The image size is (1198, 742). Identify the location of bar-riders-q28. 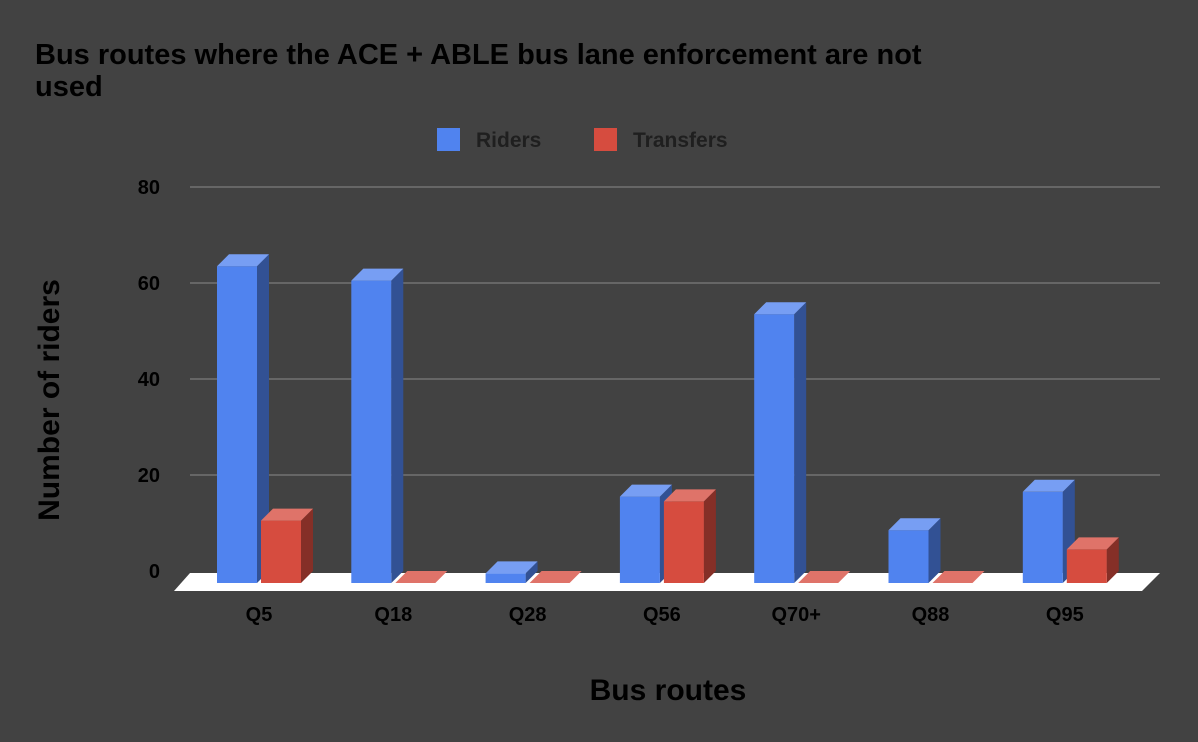
(511, 572).